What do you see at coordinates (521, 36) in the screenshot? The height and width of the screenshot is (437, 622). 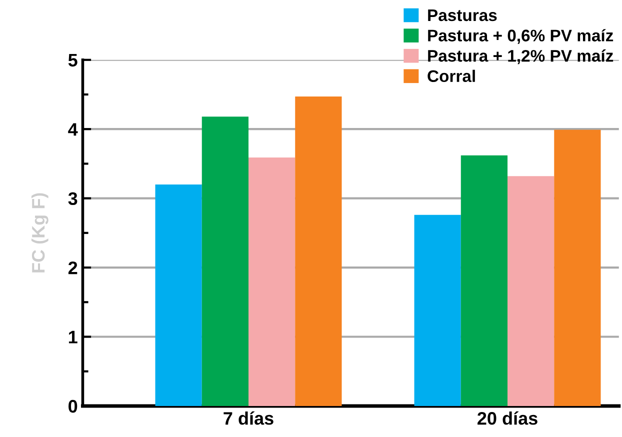 I see `legend-label: Pastura + 0,6% PV maíz` at bounding box center [521, 36].